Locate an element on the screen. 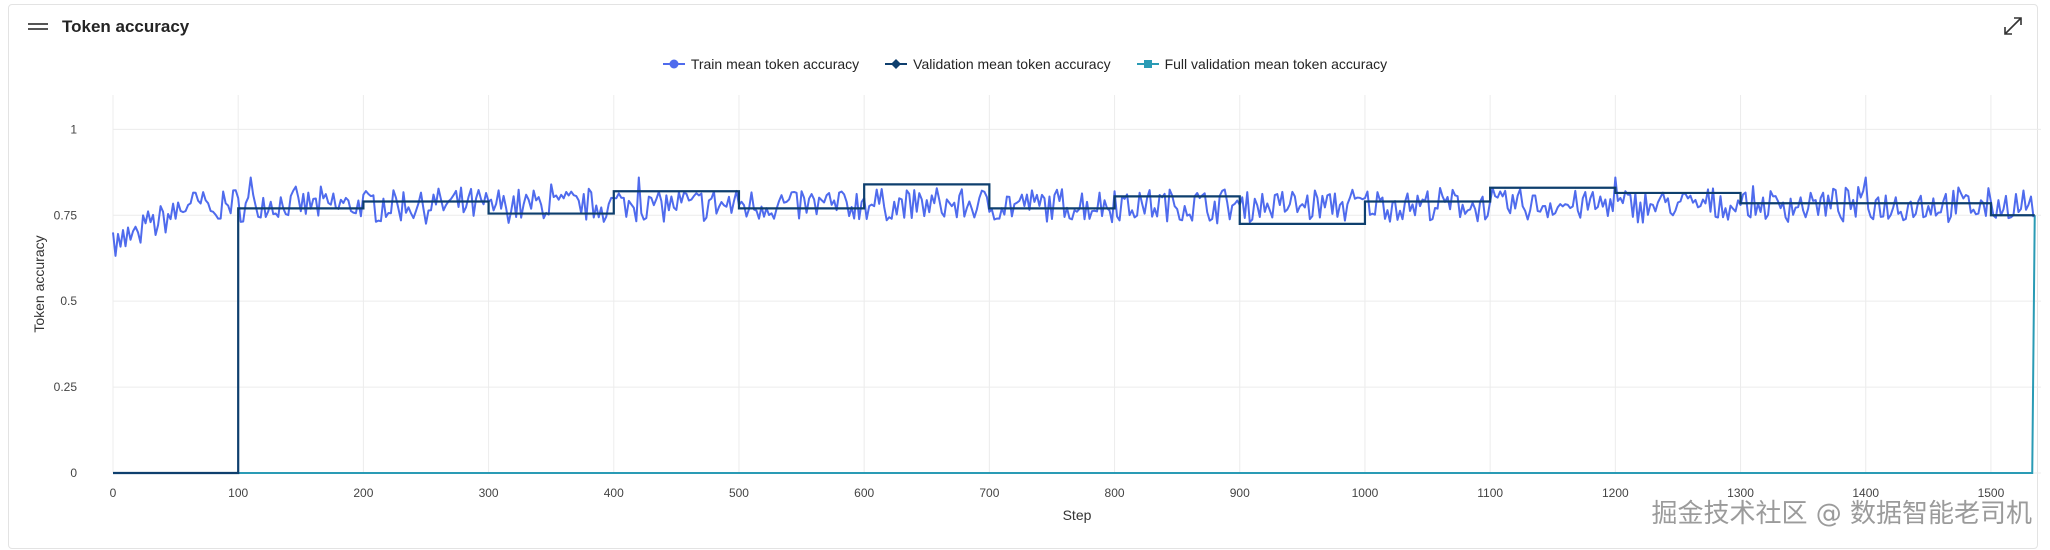 Image resolution: width=2050 pixels, height=550 pixels. x-tick-label: 1400 is located at coordinates (1865, 493).